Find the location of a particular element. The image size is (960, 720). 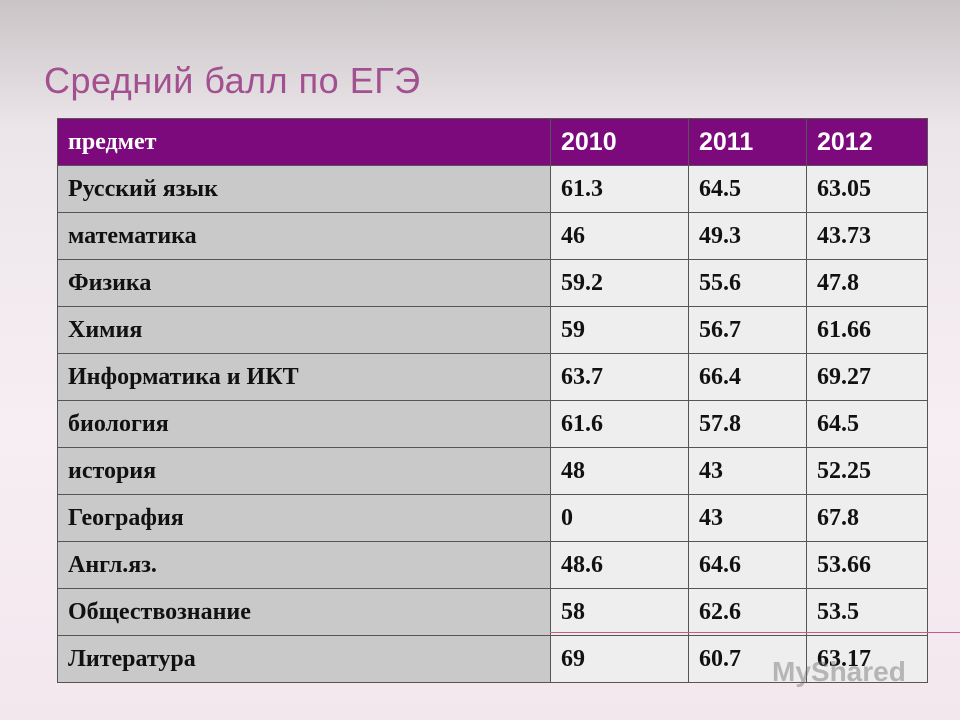

subject-cell: история is located at coordinates (304, 471).